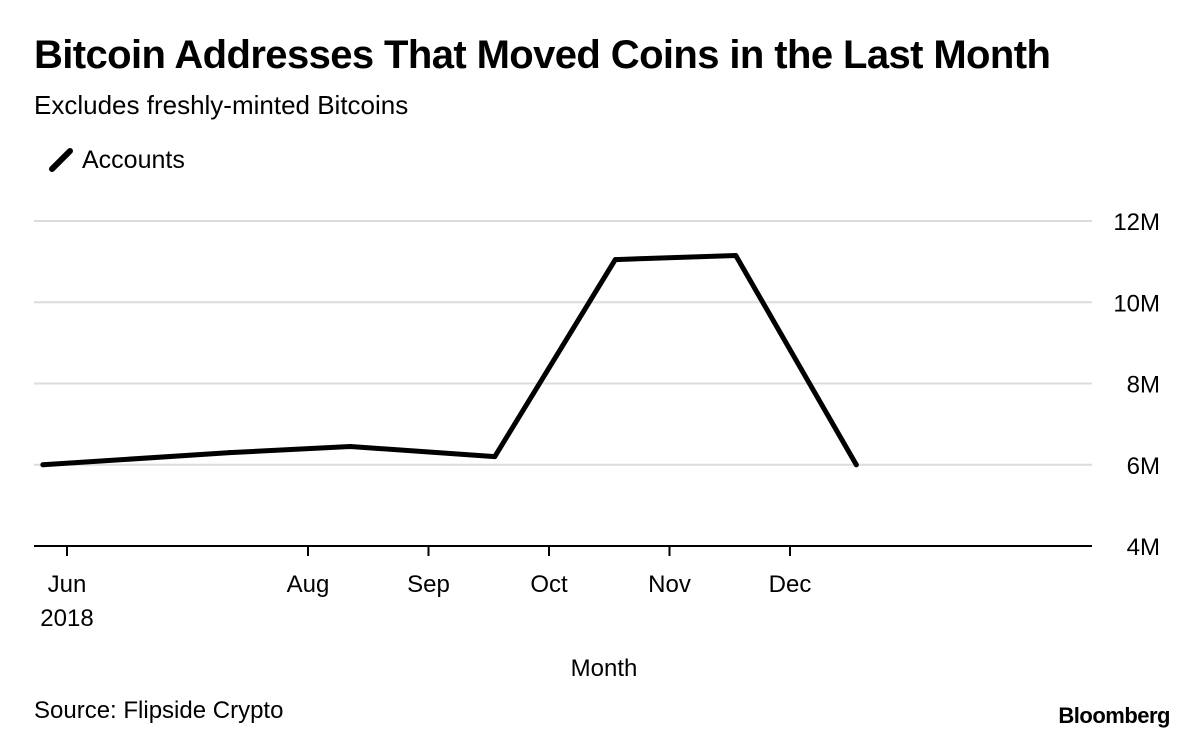 This screenshot has width=1200, height=742. I want to click on legend-line-icon, so click(61, 160).